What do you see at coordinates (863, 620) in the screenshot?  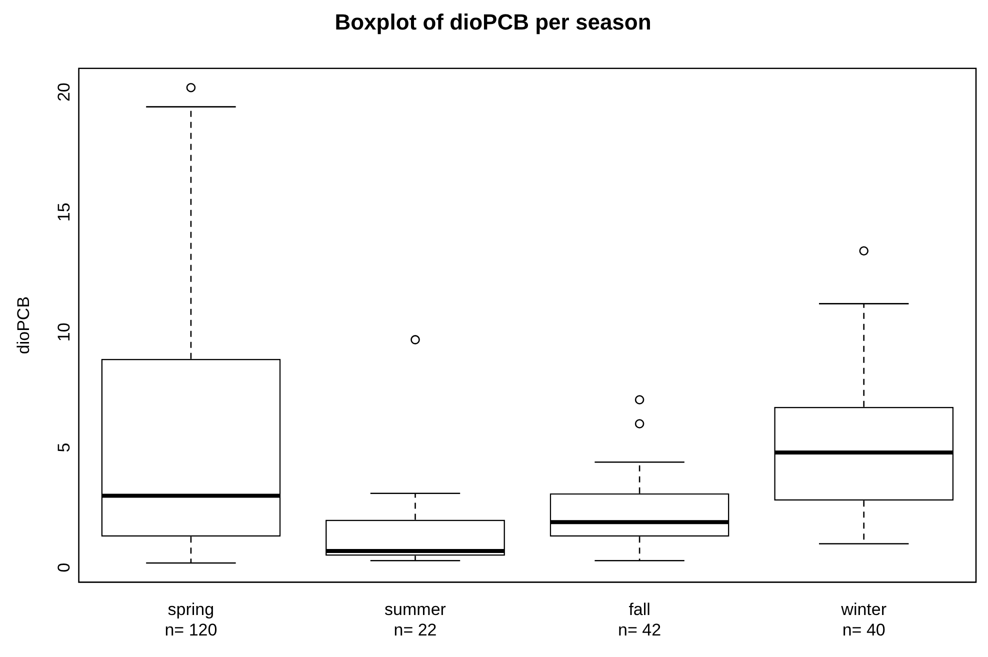 I see `x-tick-label: winter n= 40` at bounding box center [863, 620].